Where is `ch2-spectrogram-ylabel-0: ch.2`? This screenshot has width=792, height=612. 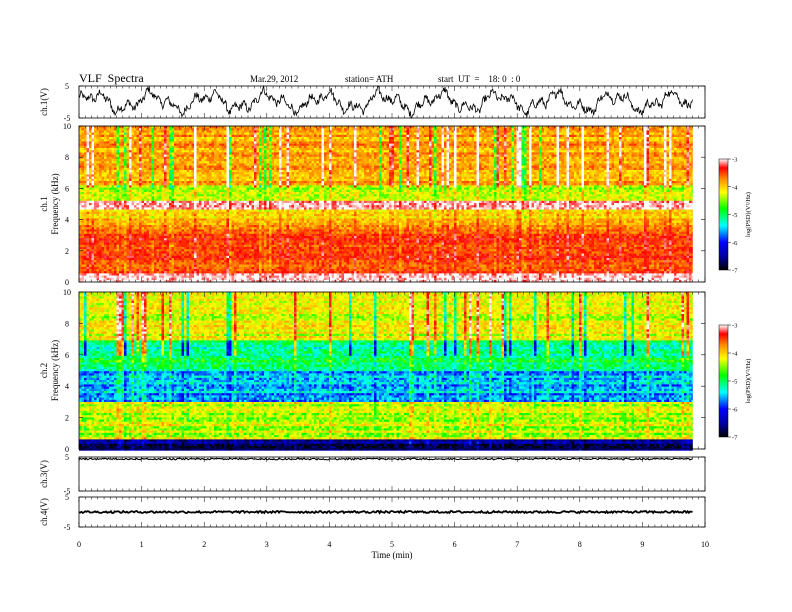
ch2-spectrogram-ylabel-0: ch.2 is located at coordinates (44, 370).